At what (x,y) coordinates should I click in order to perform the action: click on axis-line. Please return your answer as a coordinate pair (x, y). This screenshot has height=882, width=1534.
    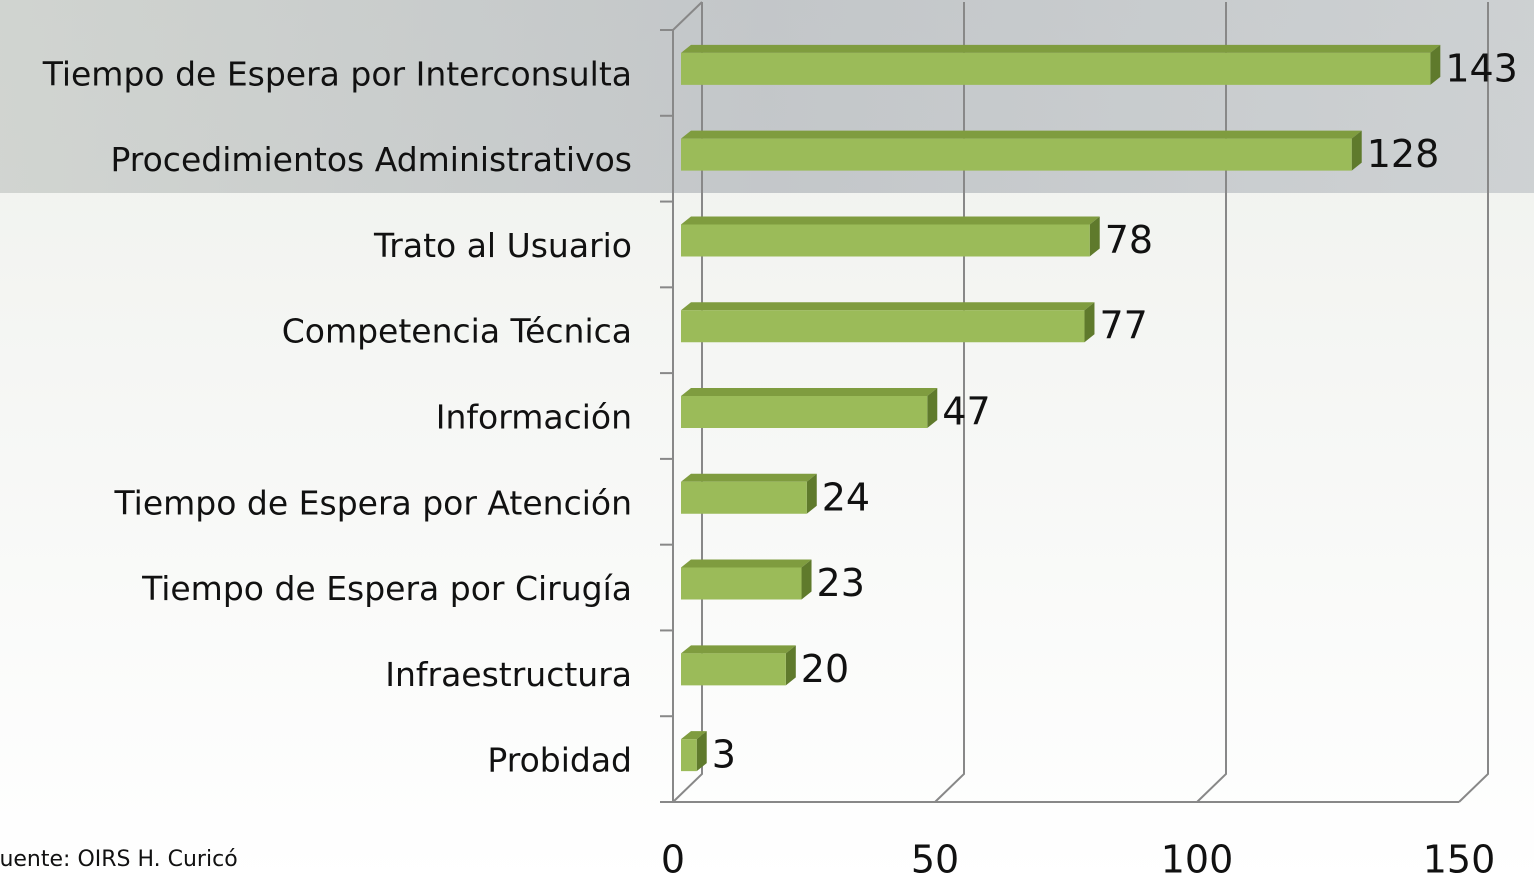
    Looking at the image, I should click on (687, 16).